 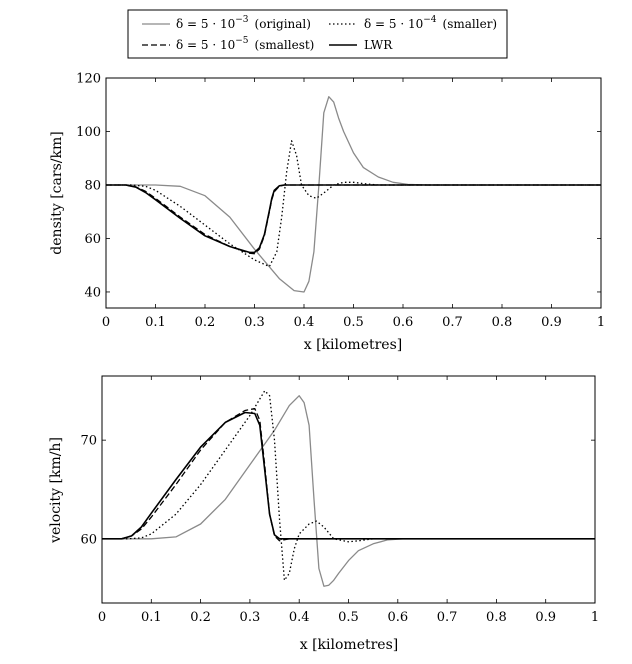 I want to click on density-y-tick-label: 80, so click(x=92, y=185).